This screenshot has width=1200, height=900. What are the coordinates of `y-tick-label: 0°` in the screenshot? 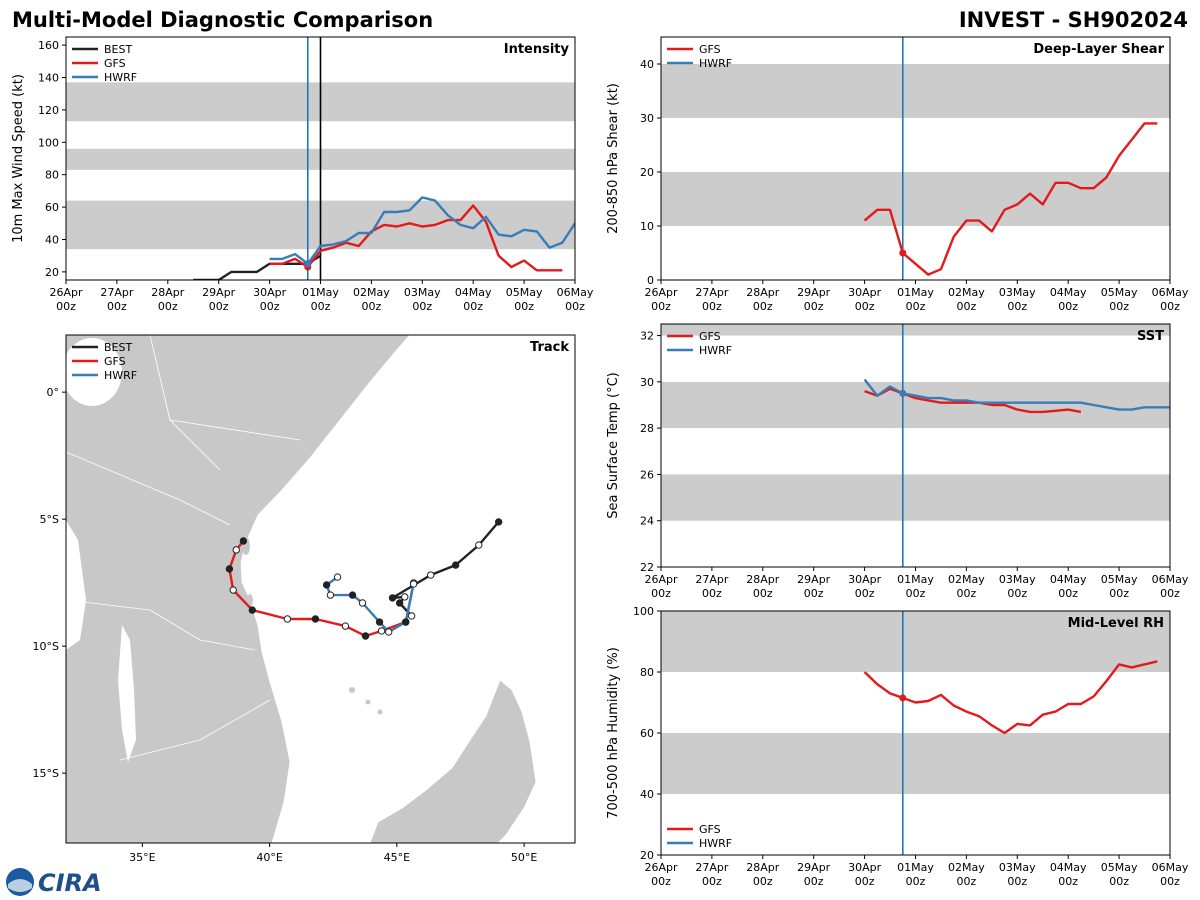 It's located at (53, 392).